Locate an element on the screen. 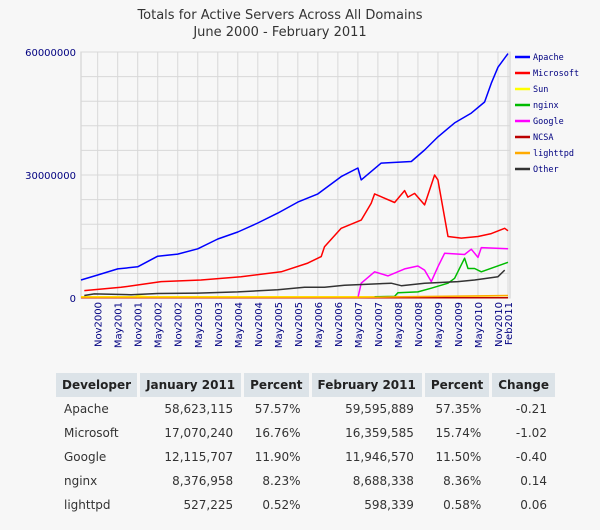 The width and height of the screenshot is (600, 530). x-tick-label: Nov2007 is located at coordinates (379, 324).